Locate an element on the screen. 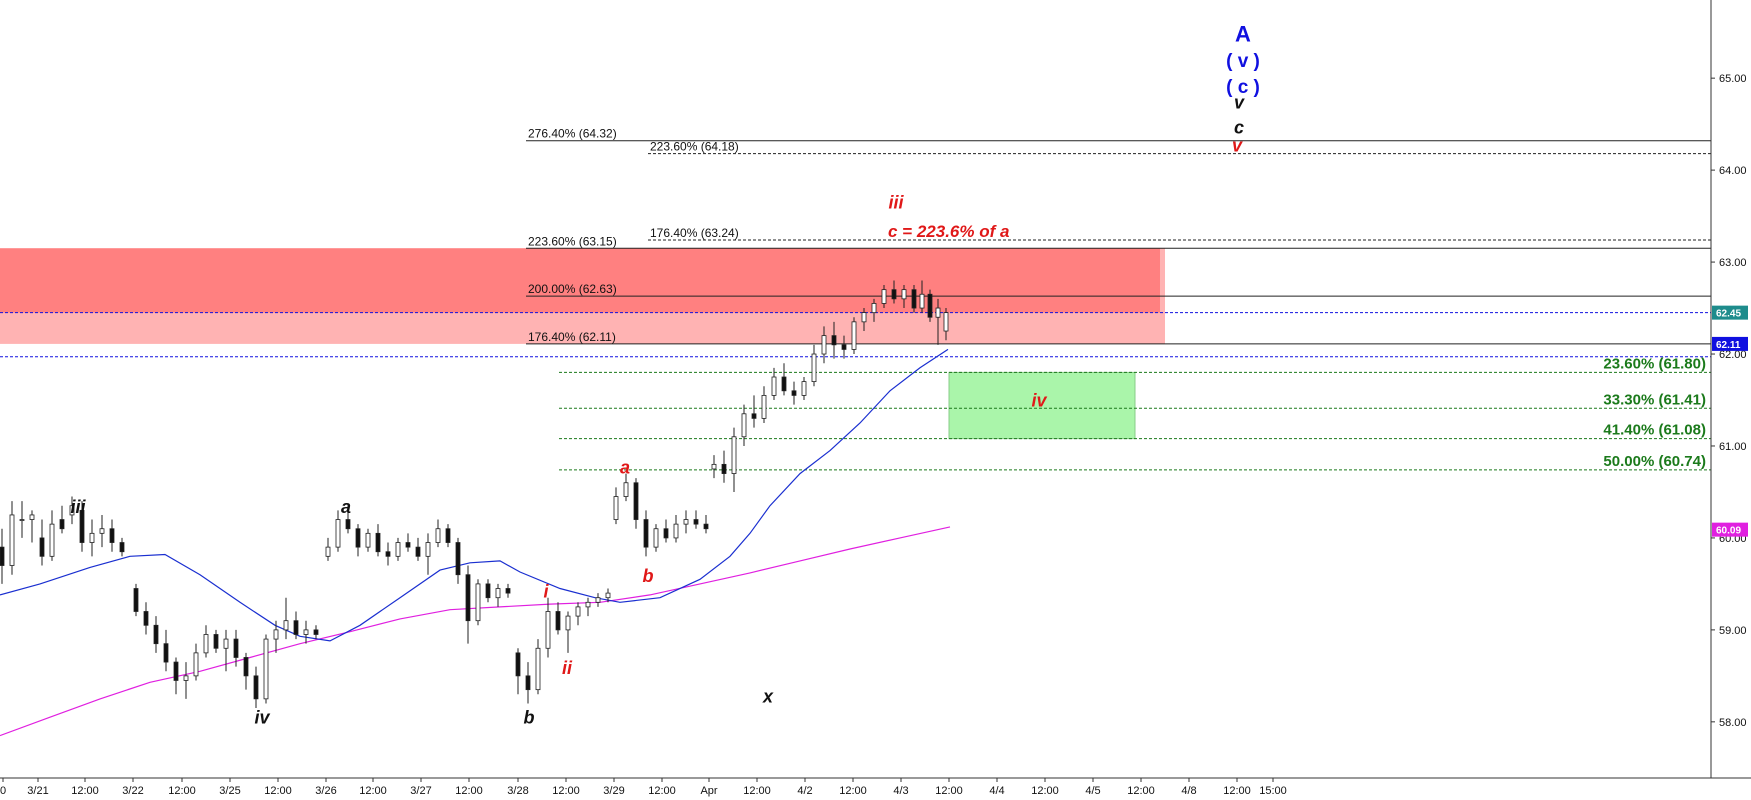  fib-extension-label-5: 176.40% (62.11) is located at coordinates (572, 337).